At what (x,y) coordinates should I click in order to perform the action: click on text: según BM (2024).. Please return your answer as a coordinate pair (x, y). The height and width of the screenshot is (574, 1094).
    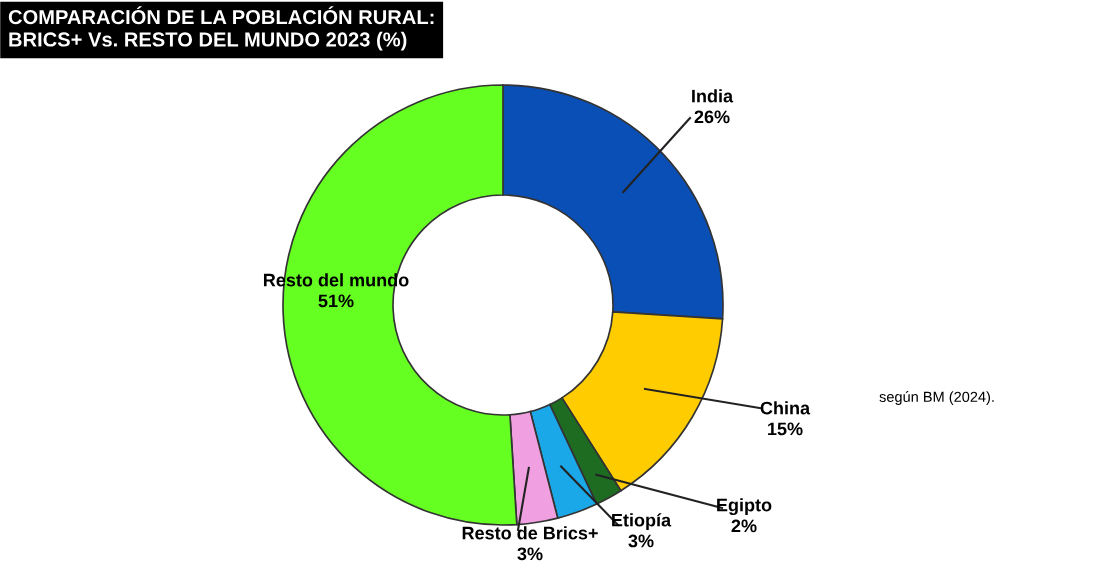
    Looking at the image, I should click on (936, 398).